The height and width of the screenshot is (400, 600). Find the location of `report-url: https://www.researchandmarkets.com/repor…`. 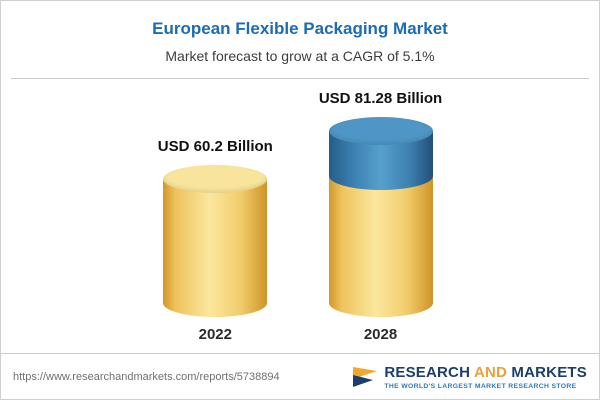

report-url: https://www.researchandmarkets.com/repor… is located at coordinates (146, 376).